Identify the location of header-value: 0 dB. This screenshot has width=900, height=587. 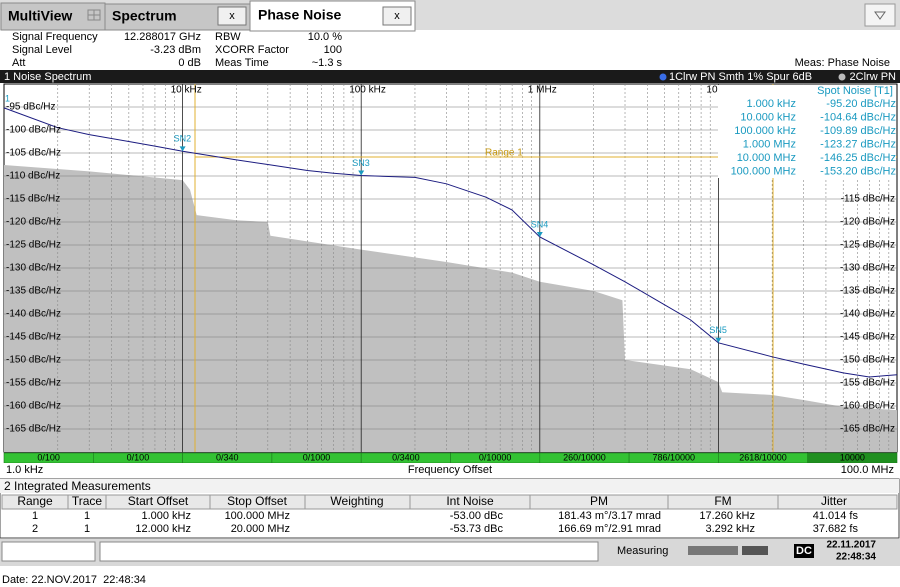
(189, 63).